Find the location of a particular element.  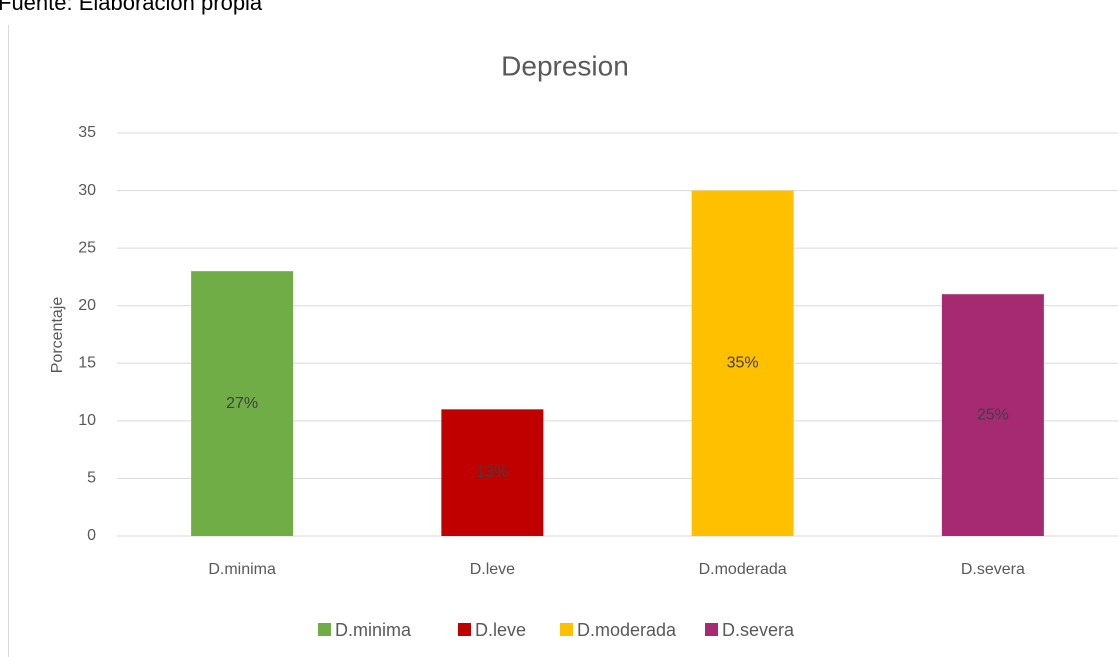

chart-title: Depresion is located at coordinates (565, 65).